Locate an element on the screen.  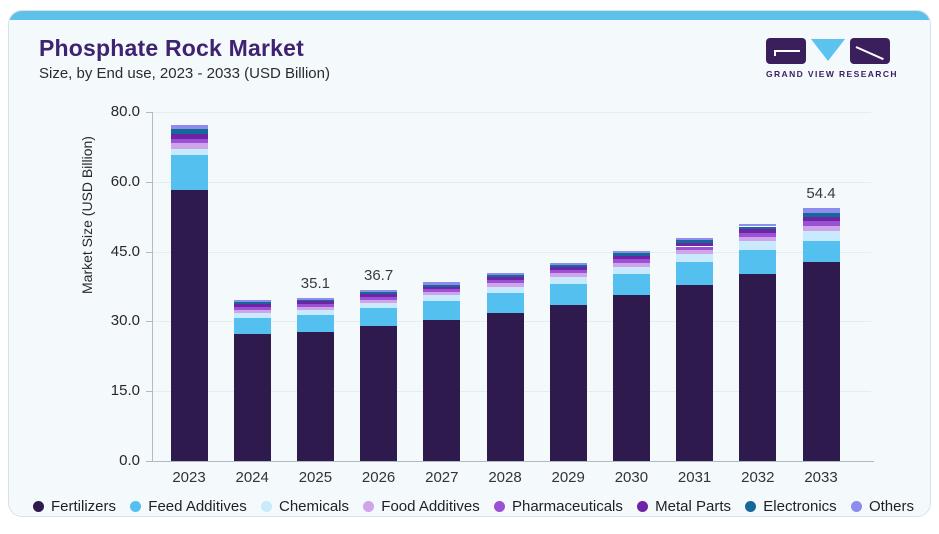
y-axis-line is located at coordinates (152, 287).